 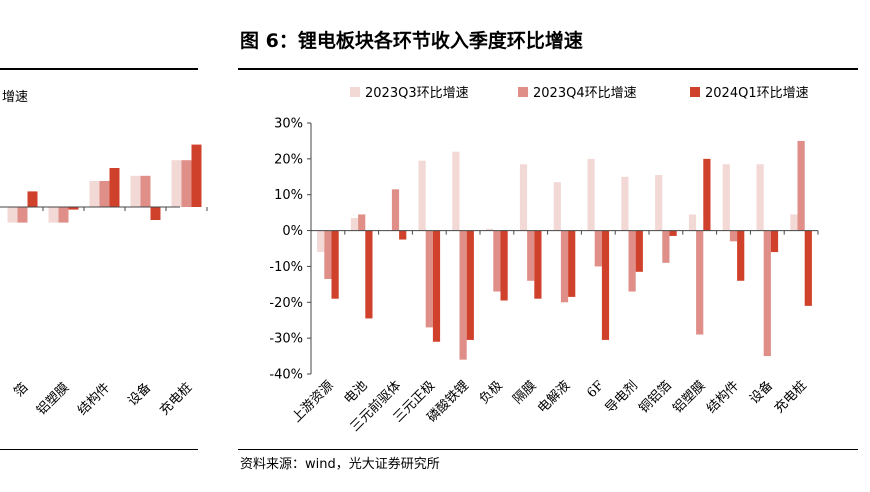 What do you see at coordinates (655, 397) in the screenshot?
I see `x-category-label: 铜铝箔` at bounding box center [655, 397].